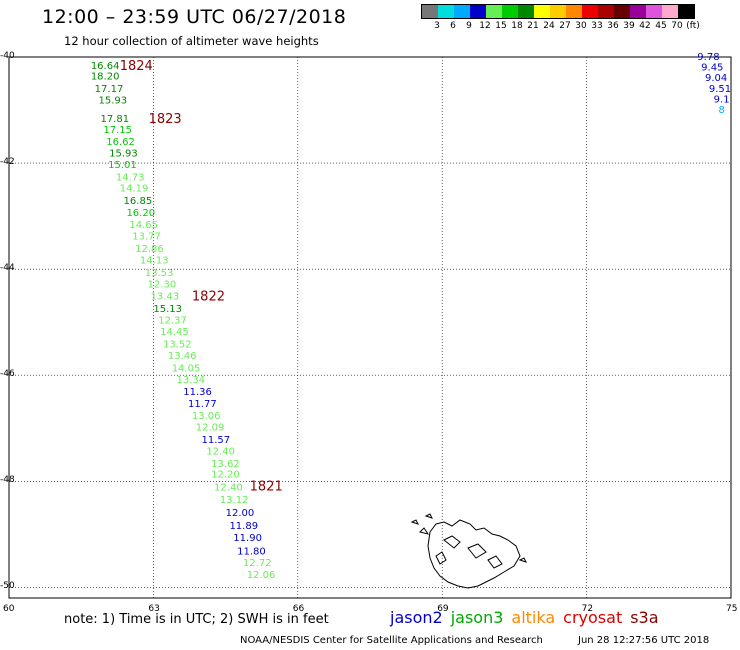 Image resolution: width=740 pixels, height=650 pixels. I want to click on wave-height-label: 11.90, so click(247, 538).